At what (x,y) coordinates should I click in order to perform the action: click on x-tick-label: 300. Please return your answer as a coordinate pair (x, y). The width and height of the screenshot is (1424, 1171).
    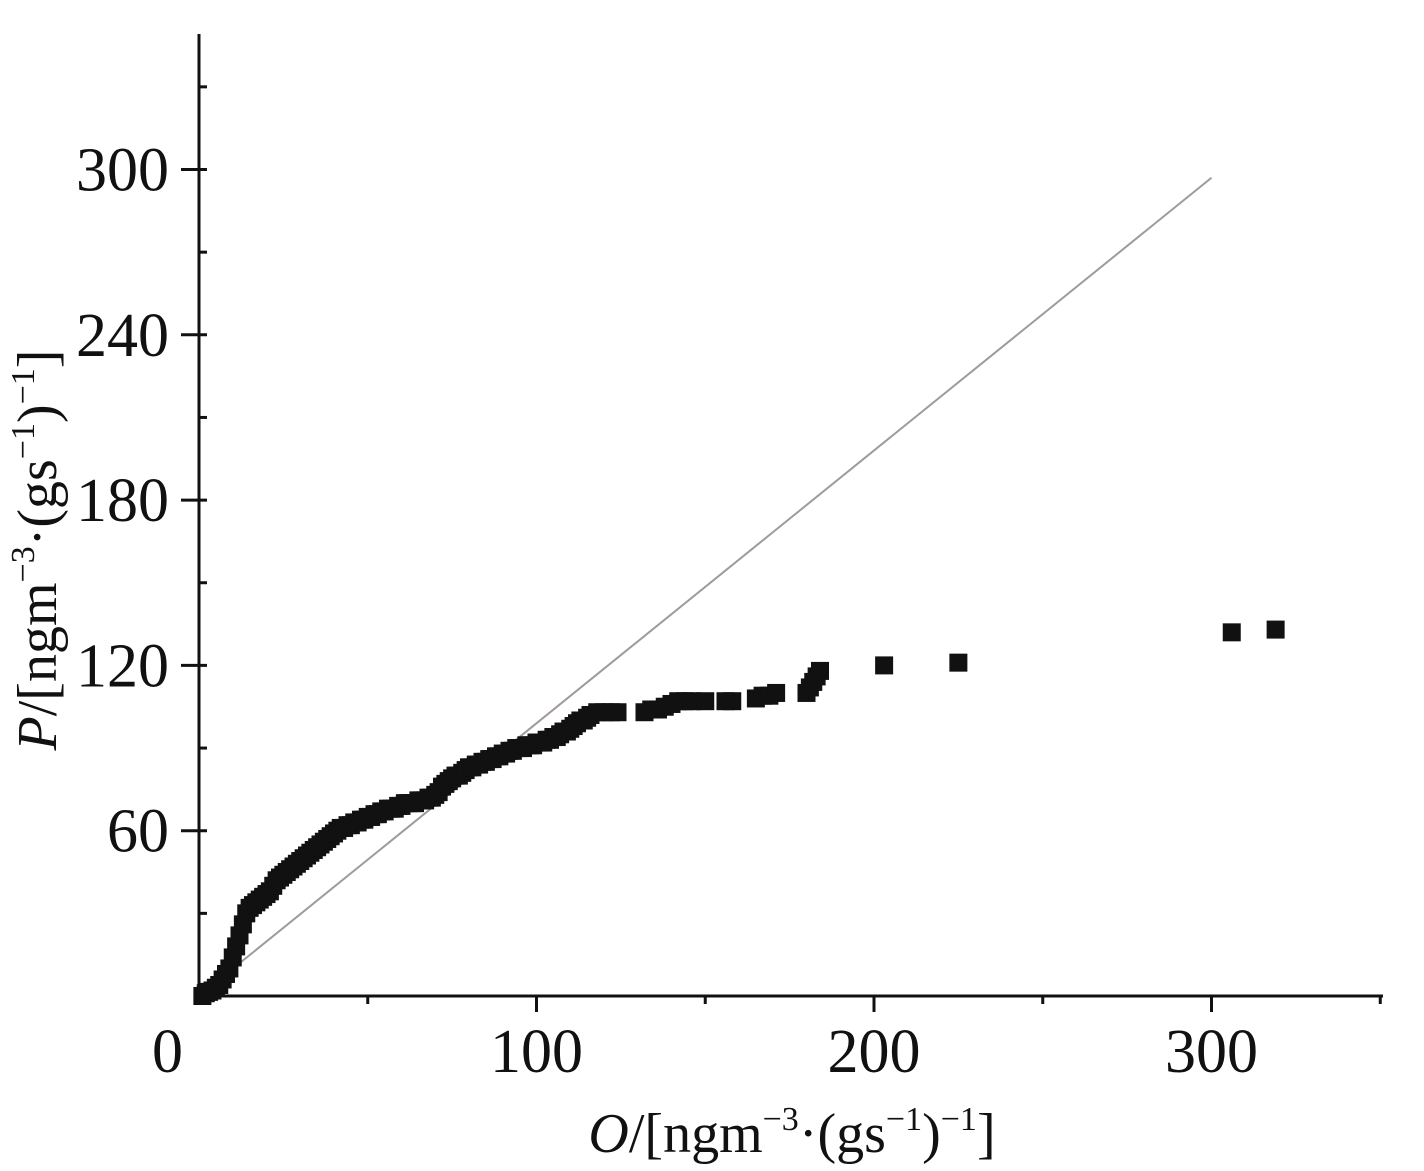
    Looking at the image, I should click on (1211, 1052).